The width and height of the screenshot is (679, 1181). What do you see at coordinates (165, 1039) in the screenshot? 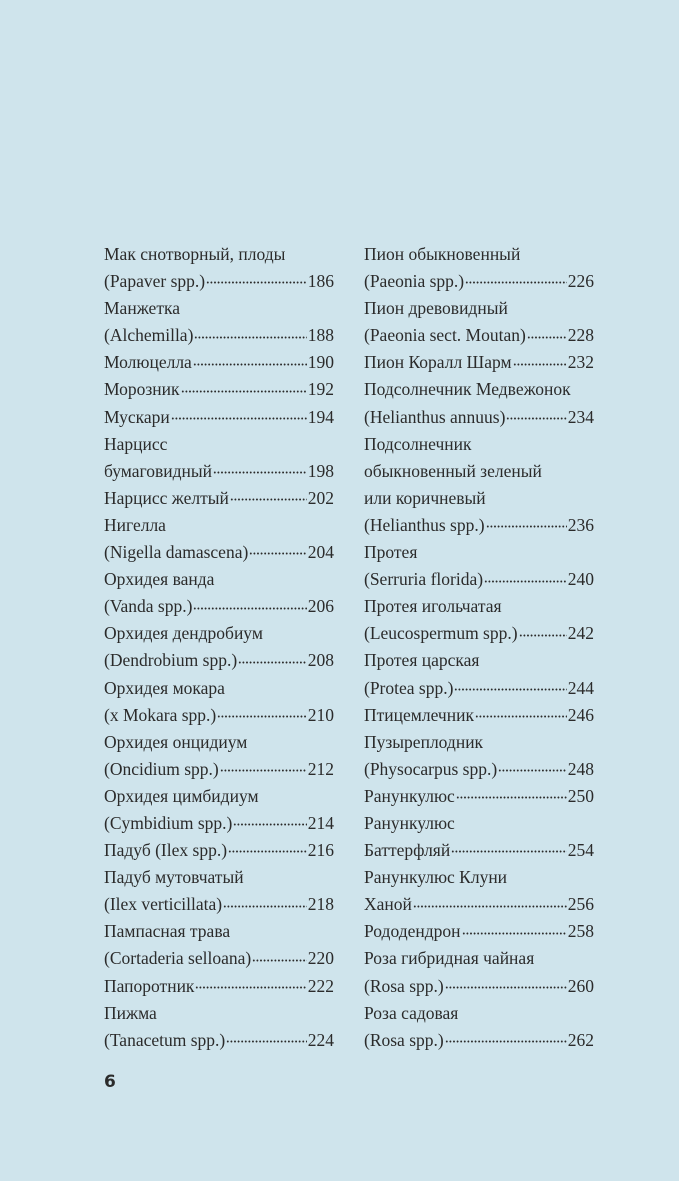
I see `toc-entry-title: (Tanacetum spp.)` at bounding box center [165, 1039].